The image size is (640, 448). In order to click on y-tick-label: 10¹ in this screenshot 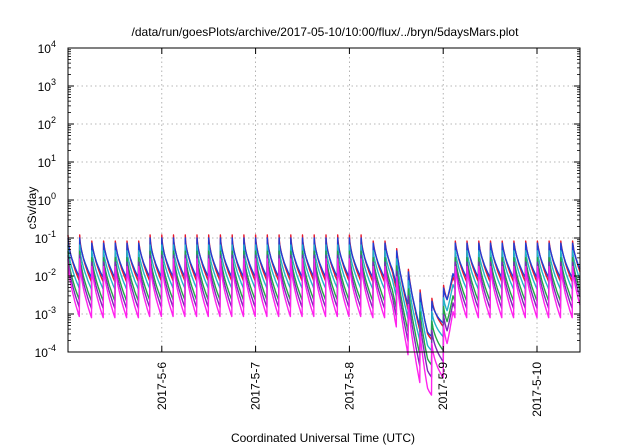, I will do `click(47, 161)`.